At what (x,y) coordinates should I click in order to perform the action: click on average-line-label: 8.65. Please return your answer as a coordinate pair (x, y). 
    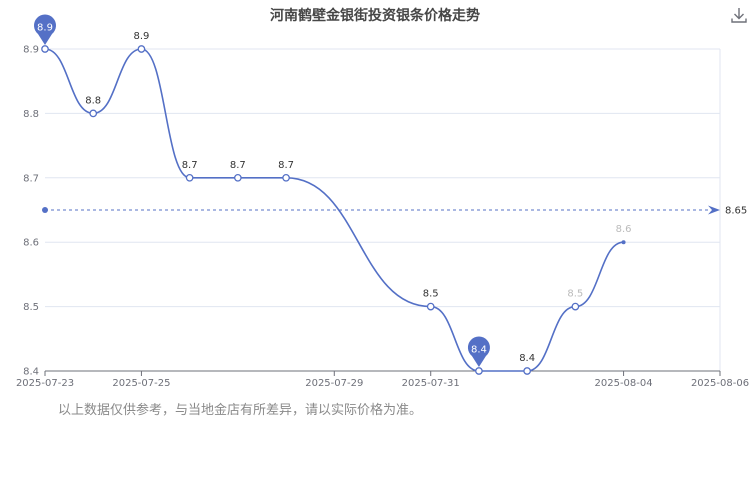
    Looking at the image, I should click on (736, 211).